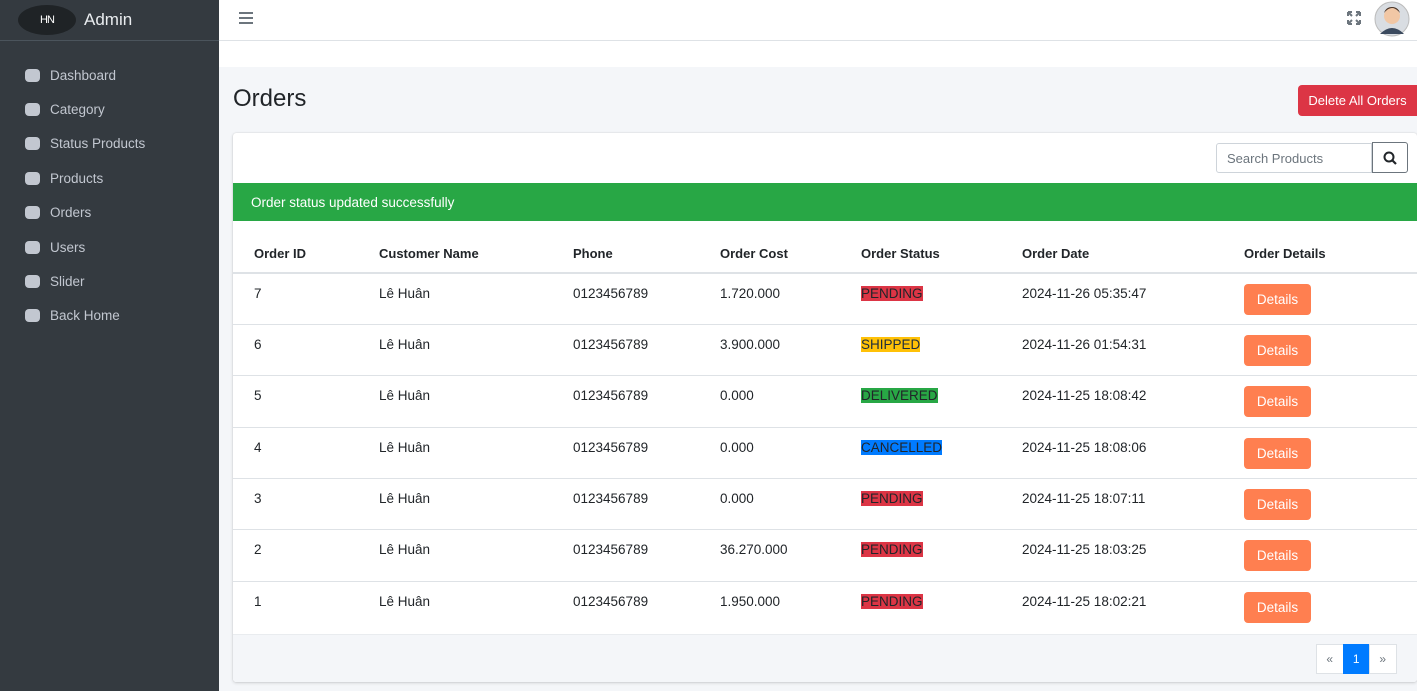 This screenshot has width=1417, height=691. I want to click on cell: 4, so click(306, 452).